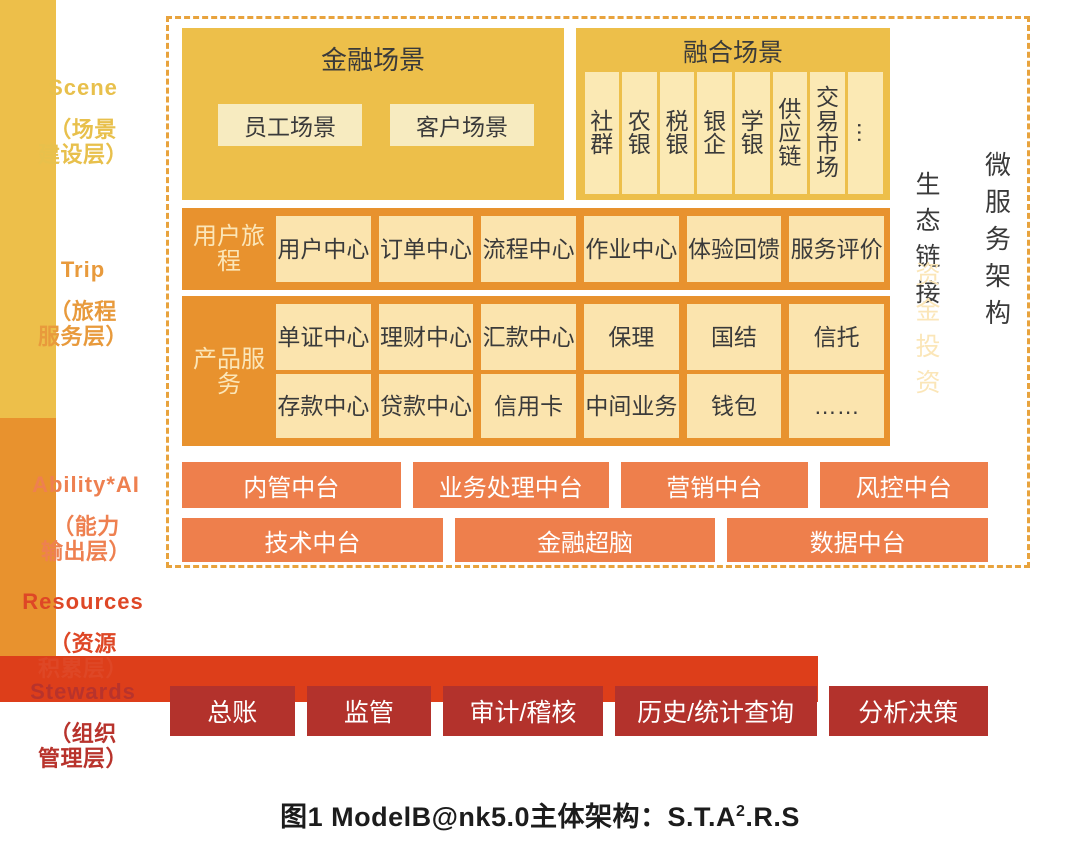  I want to click on journey-item-text: 服务评价, so click(836, 248).